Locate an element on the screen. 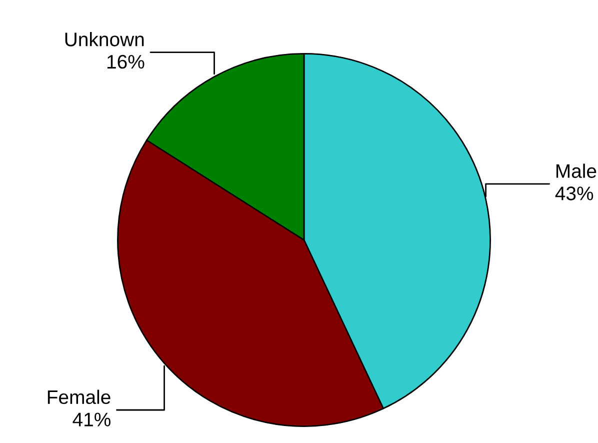 The width and height of the screenshot is (598, 443). data-label: 41% is located at coordinates (91, 419).